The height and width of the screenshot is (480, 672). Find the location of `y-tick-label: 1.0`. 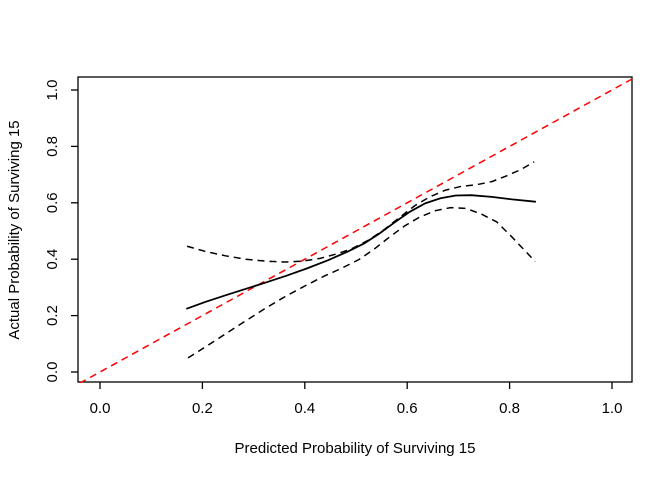

y-tick-label: 1.0 is located at coordinates (52, 90).